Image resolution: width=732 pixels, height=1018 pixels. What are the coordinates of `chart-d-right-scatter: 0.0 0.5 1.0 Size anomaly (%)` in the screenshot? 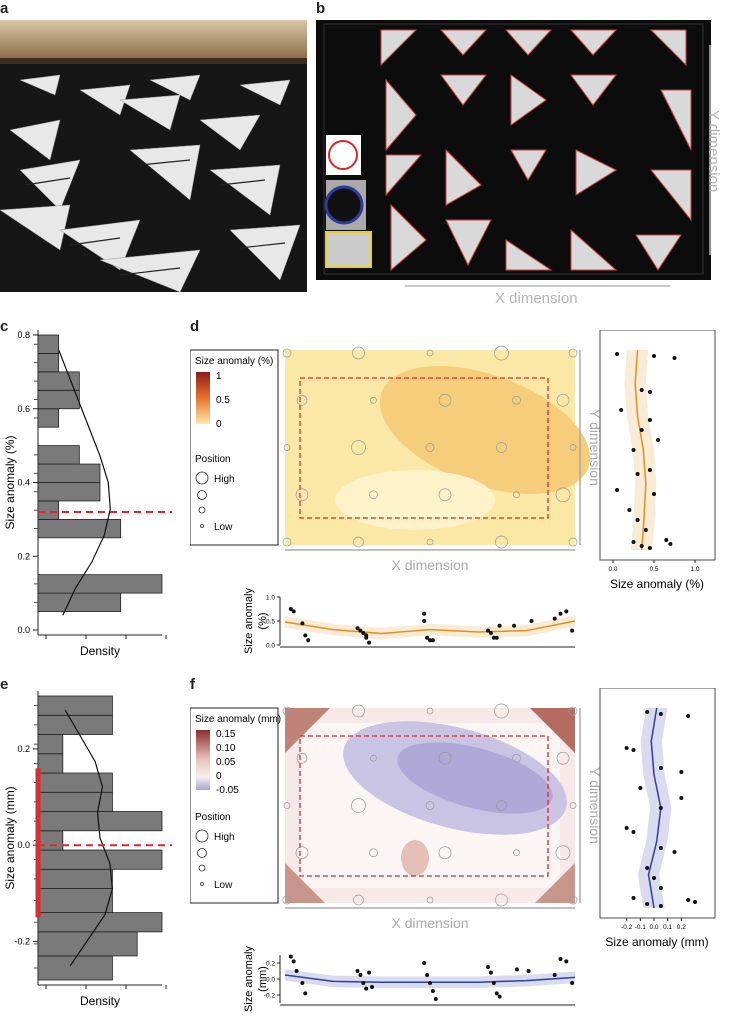 It's located at (657, 460).